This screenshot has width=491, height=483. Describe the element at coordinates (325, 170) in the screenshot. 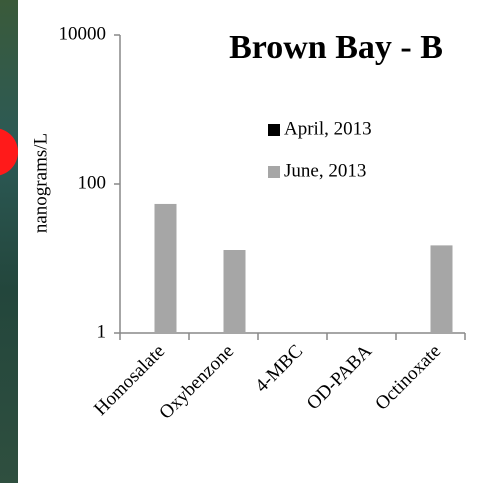

I see `legend-label: June, 2013` at that location.